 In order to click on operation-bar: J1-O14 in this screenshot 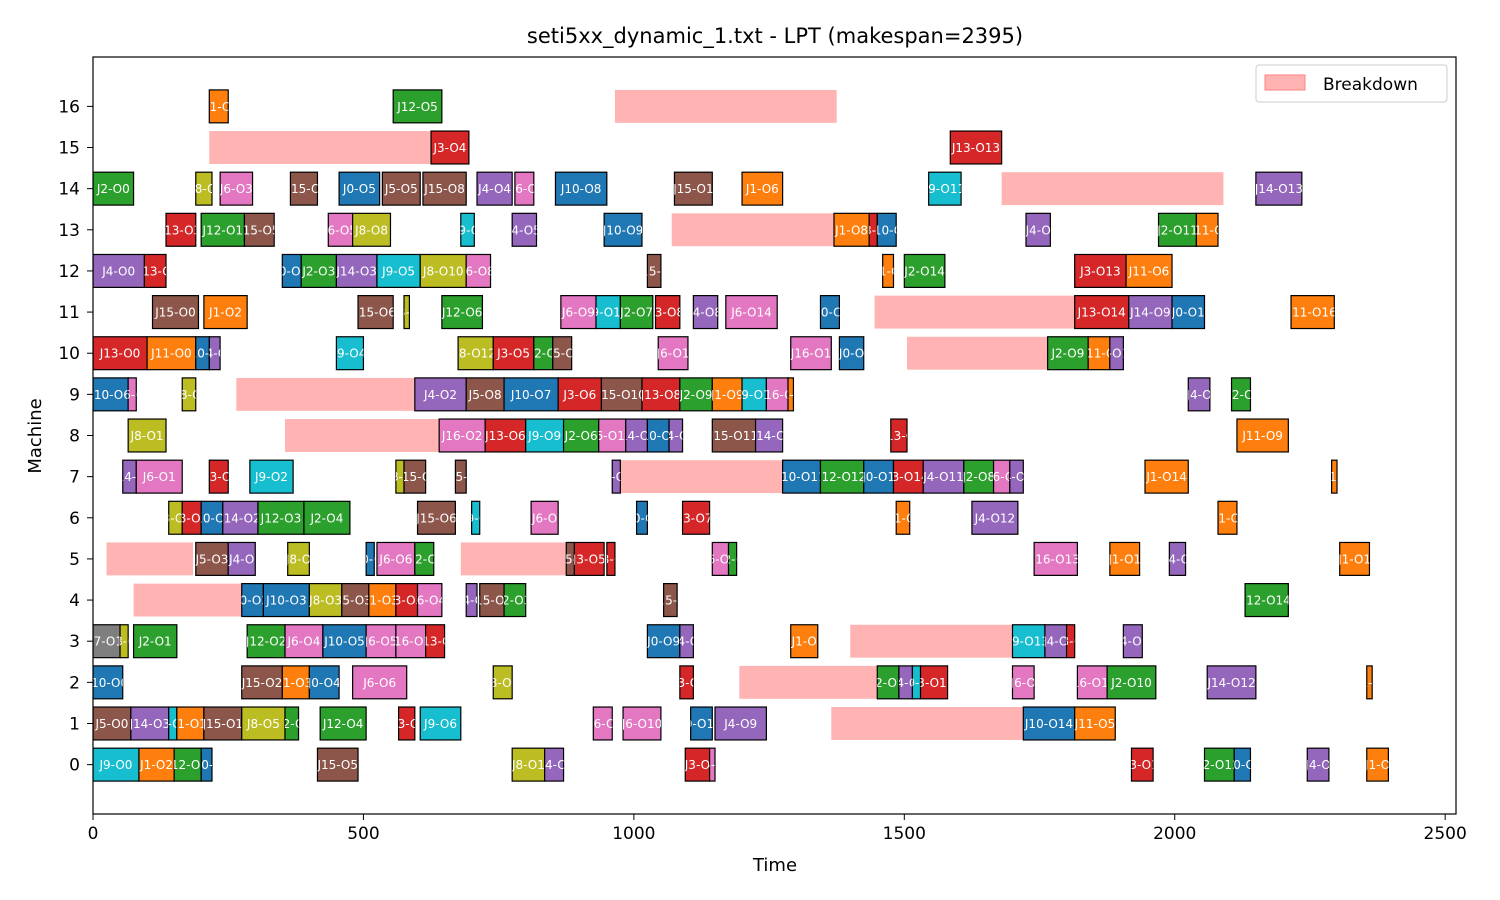, I will do `click(1166, 476)`.